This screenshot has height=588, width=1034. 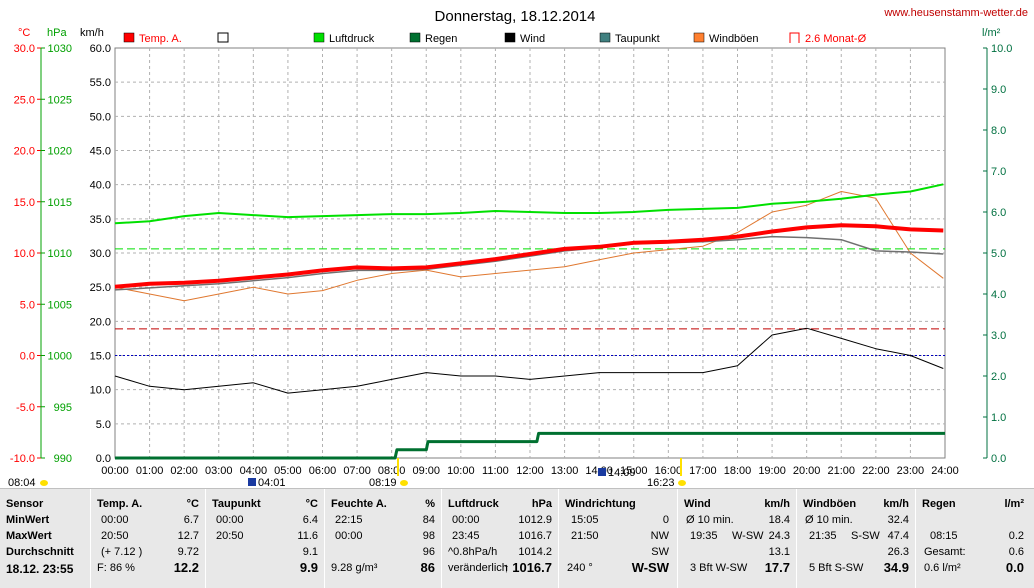 What do you see at coordinates (661, 482) in the screenshot?
I see `sunset-time: 16:23` at bounding box center [661, 482].